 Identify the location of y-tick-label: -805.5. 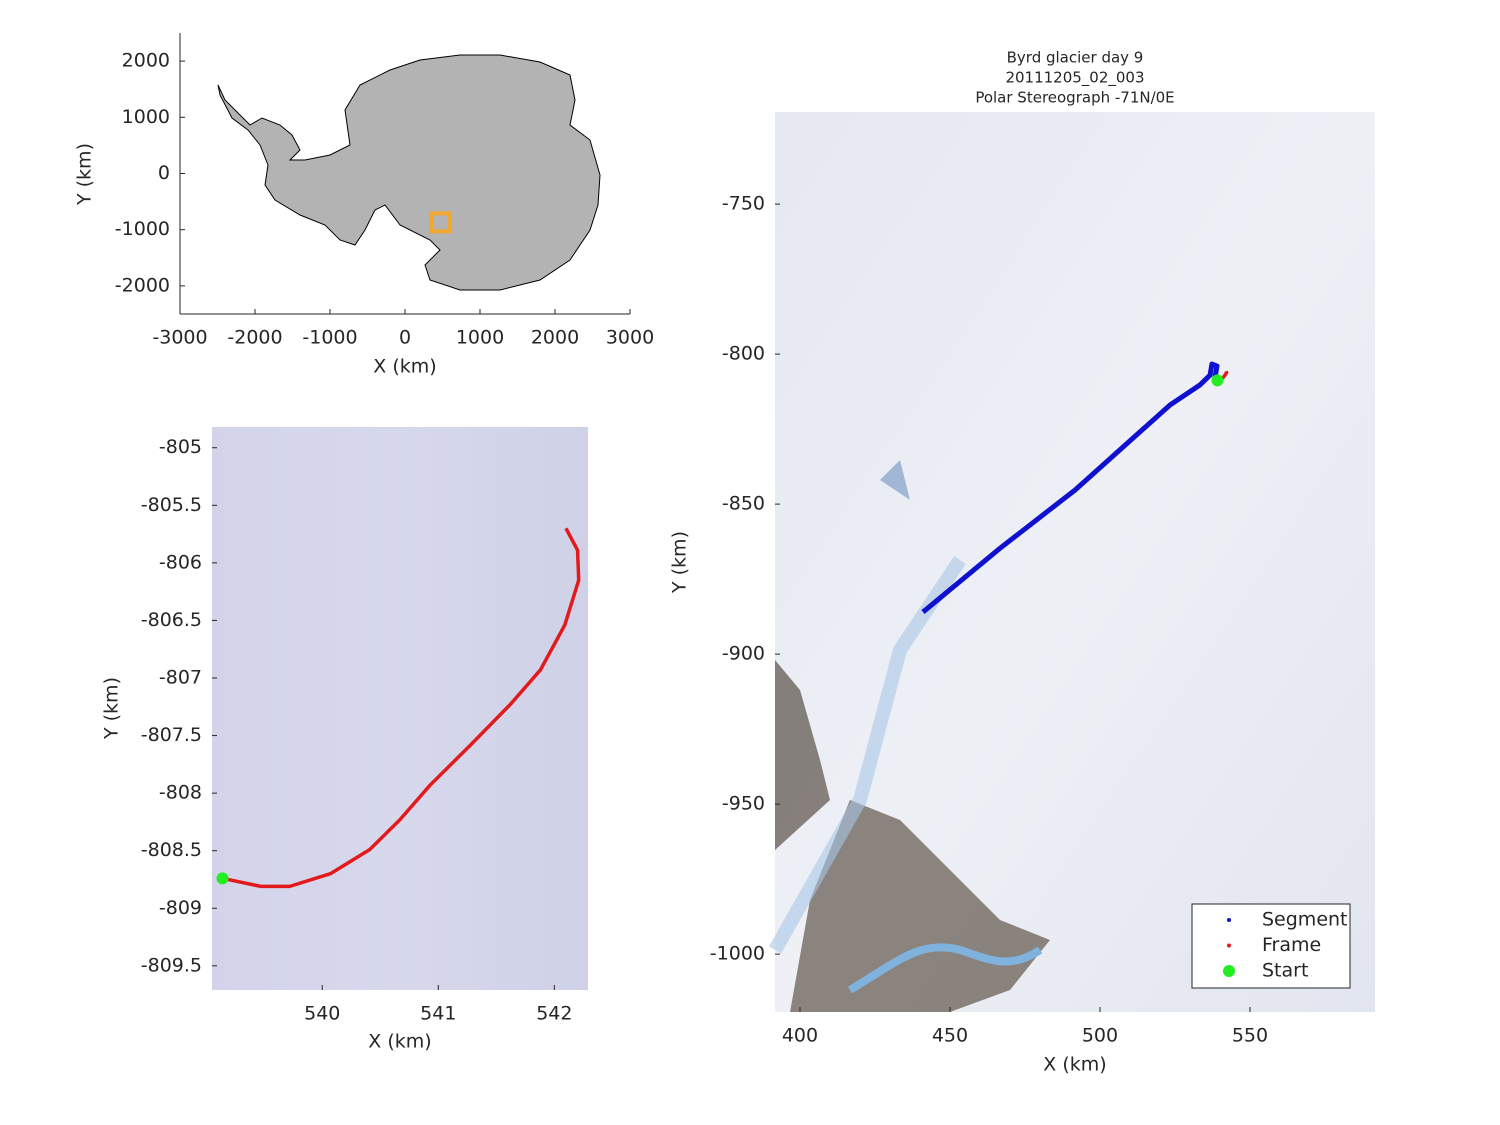
(171, 505).